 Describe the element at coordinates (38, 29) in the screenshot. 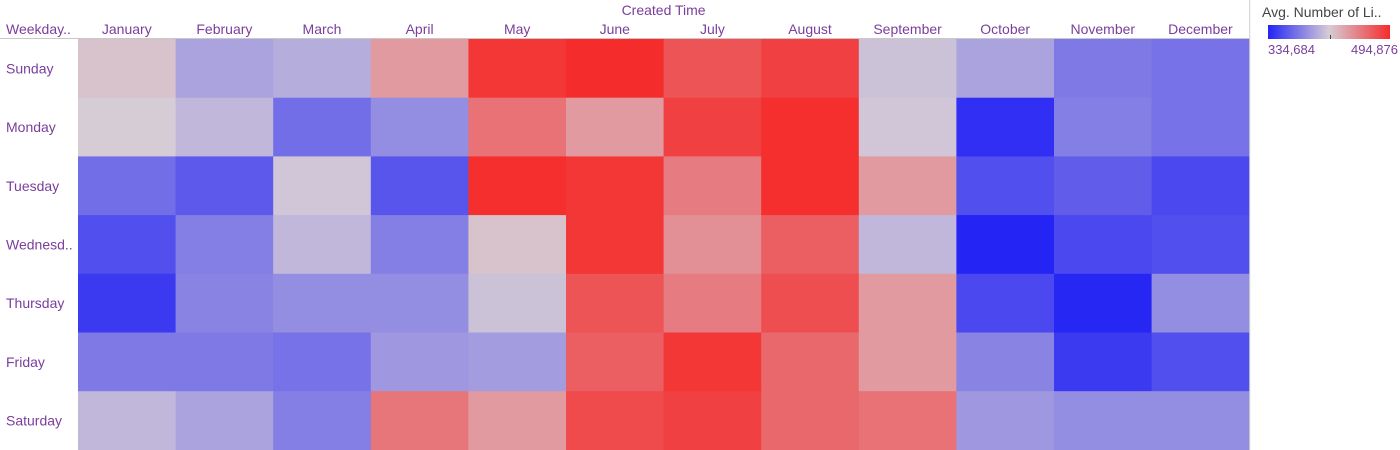

I see `row-axis-title: Weekday..` at that location.